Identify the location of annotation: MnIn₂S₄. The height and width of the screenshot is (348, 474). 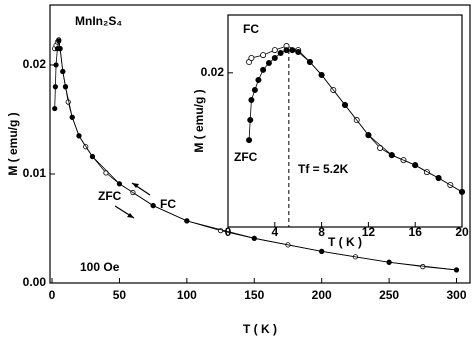
(98, 21).